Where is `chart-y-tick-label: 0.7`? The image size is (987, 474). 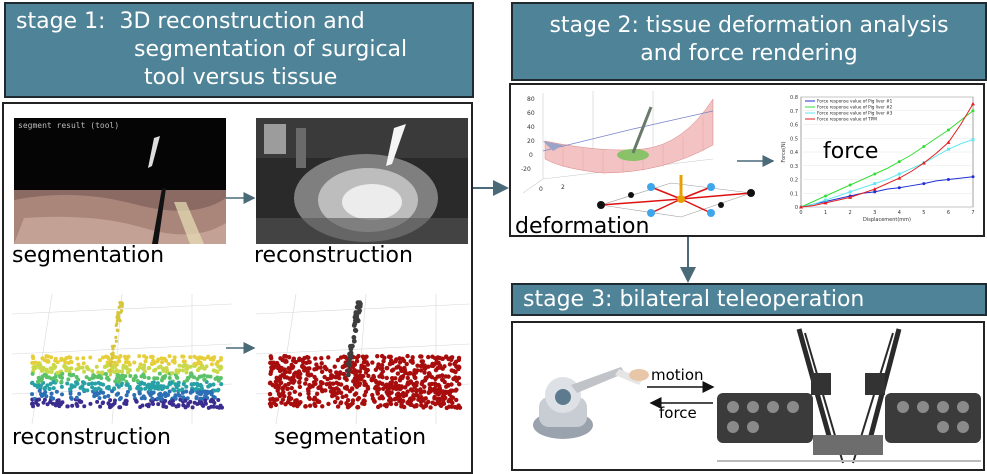
chart-y-tick-label: 0.7 is located at coordinates (794, 112).